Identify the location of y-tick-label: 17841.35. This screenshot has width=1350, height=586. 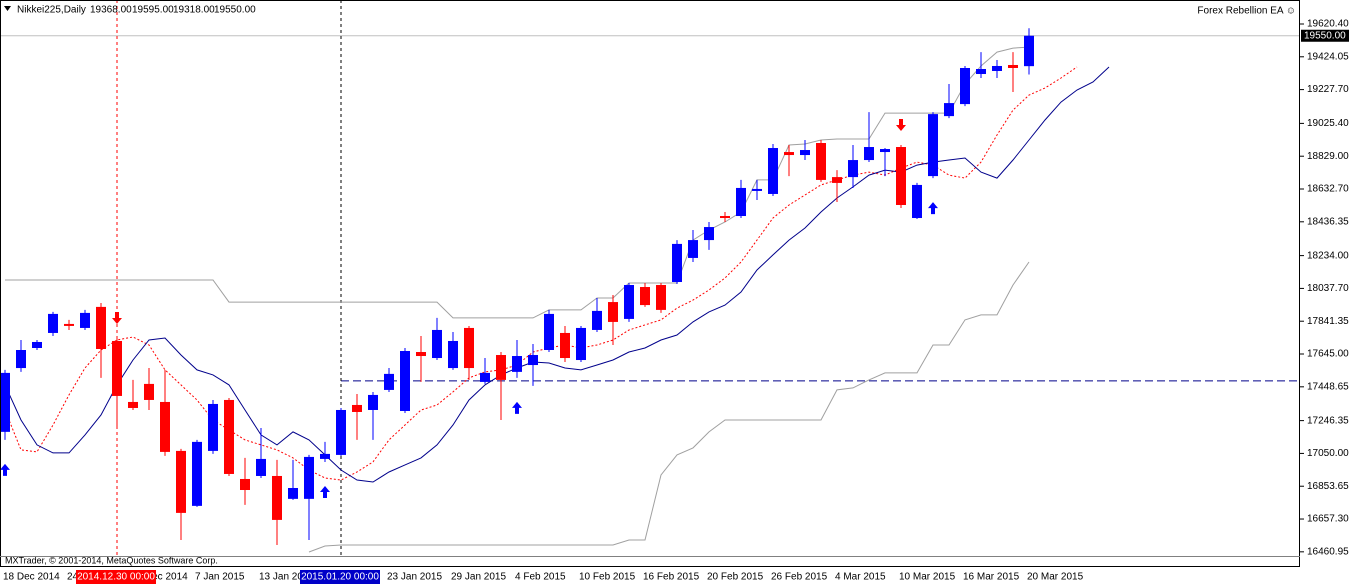
(1328, 321).